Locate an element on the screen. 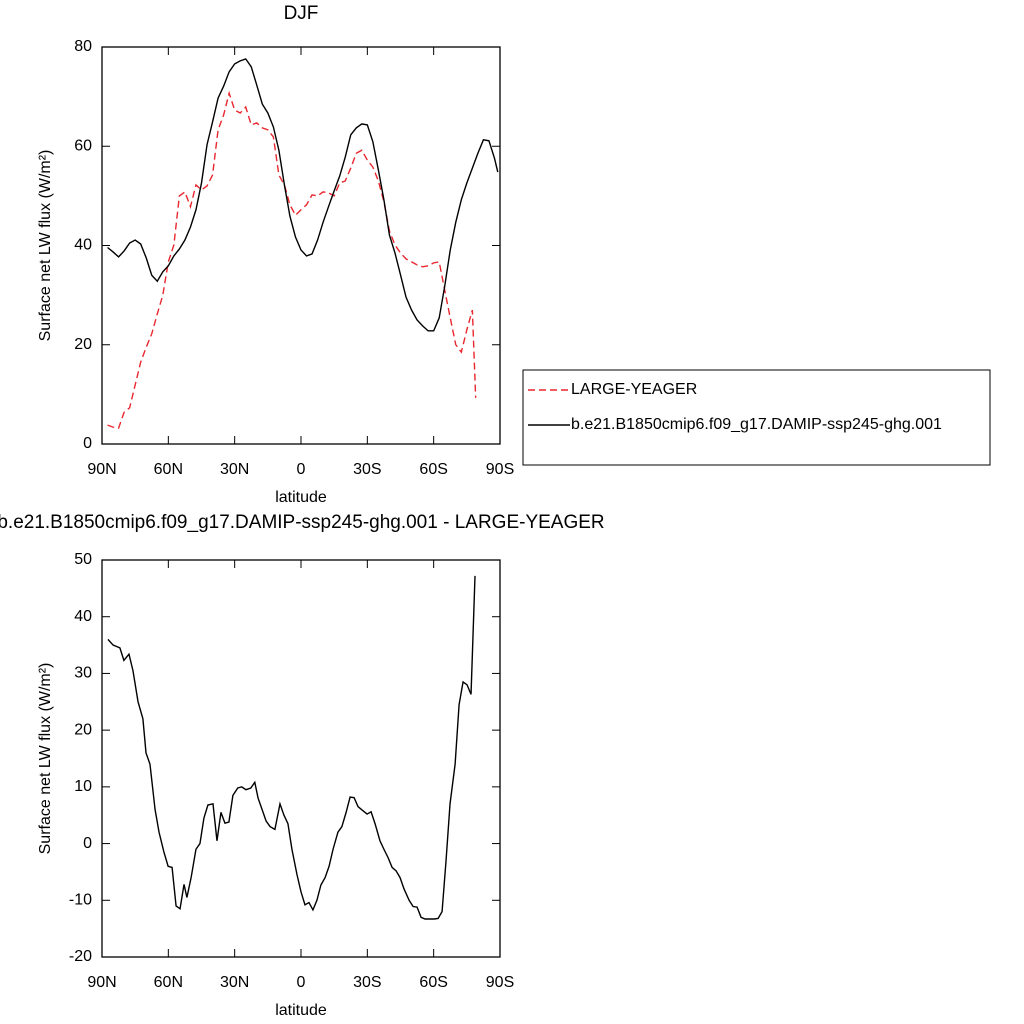 The height and width of the screenshot is (1024, 1024). y-tick-label: 50 is located at coordinates (83, 559).